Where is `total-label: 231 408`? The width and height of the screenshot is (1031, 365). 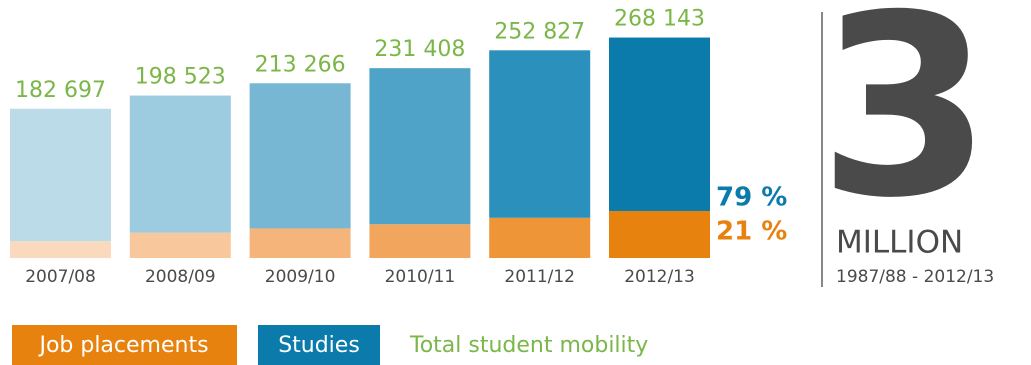
total-label: 231 408 is located at coordinates (419, 49).